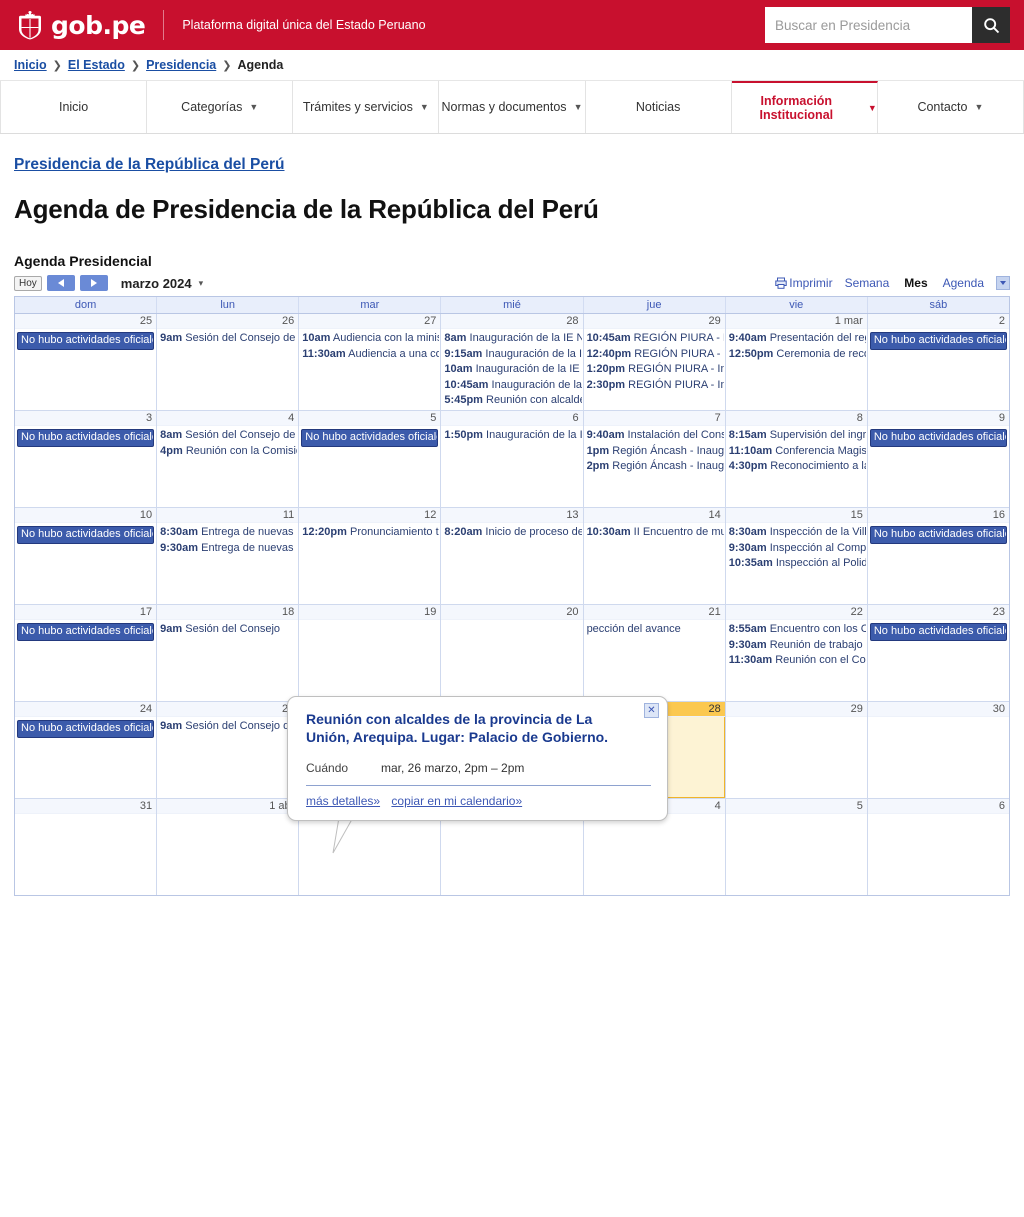 This screenshot has width=1024, height=1217. Describe the element at coordinates (951, 107) in the screenshot. I see `nav-item-contacto: Contacto ▼` at that location.